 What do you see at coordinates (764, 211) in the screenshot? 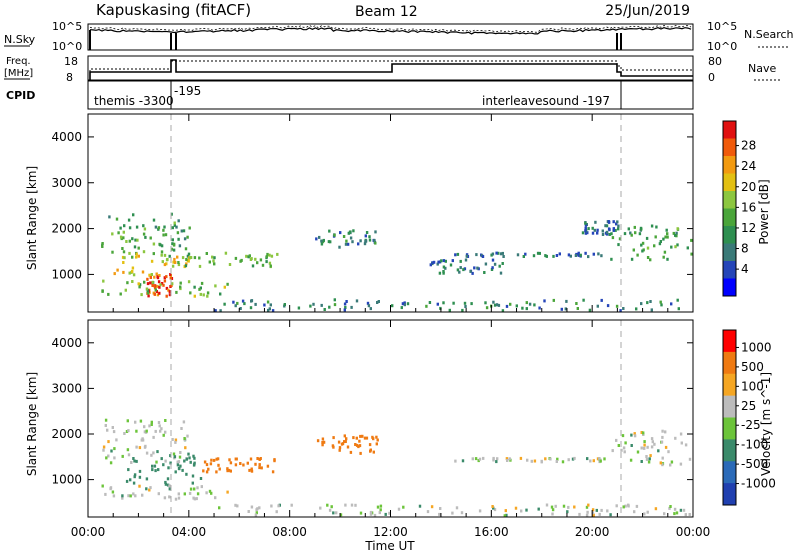
I see `power-colorbar-label: Power [dB]` at bounding box center [764, 211].